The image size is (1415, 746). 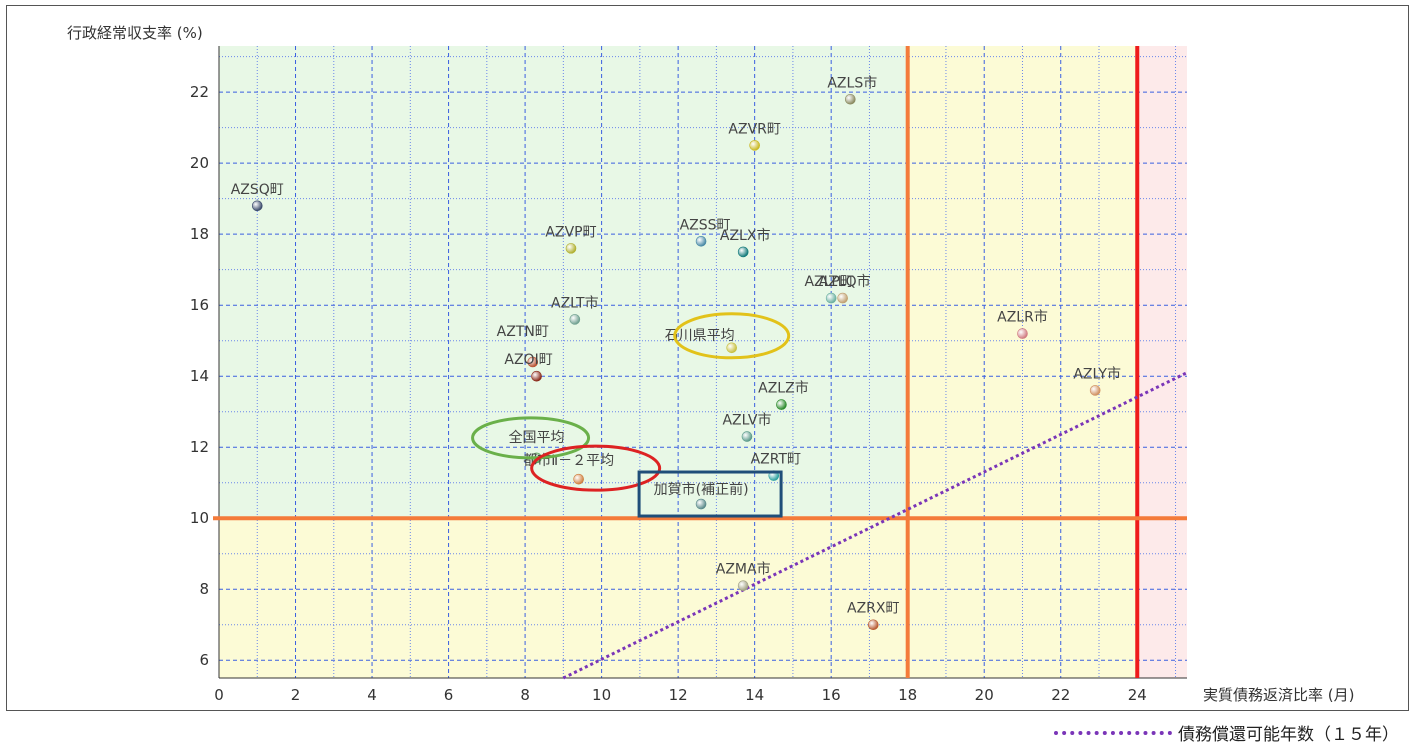 What do you see at coordinates (783, 388) in the screenshot?
I see `data-label: AZLZ市` at bounding box center [783, 388].